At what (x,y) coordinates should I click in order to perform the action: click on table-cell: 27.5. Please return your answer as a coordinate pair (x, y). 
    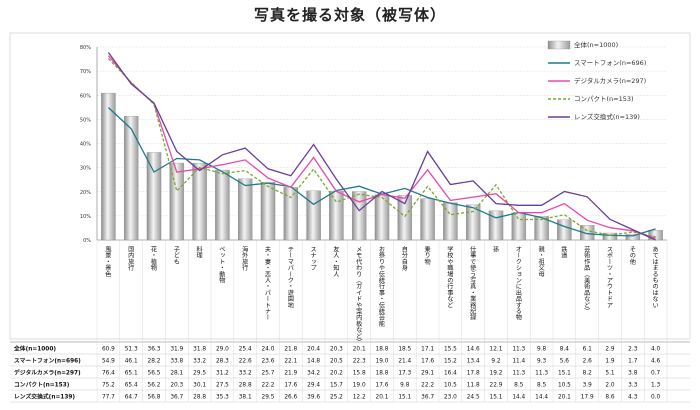
    Looking at the image, I should click on (222, 386).